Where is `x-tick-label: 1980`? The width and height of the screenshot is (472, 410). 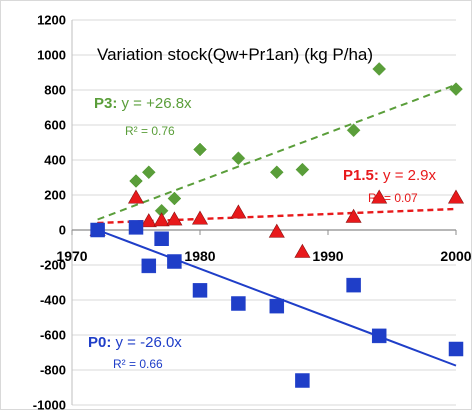 x-tick-label: 1980 is located at coordinates (199, 256).